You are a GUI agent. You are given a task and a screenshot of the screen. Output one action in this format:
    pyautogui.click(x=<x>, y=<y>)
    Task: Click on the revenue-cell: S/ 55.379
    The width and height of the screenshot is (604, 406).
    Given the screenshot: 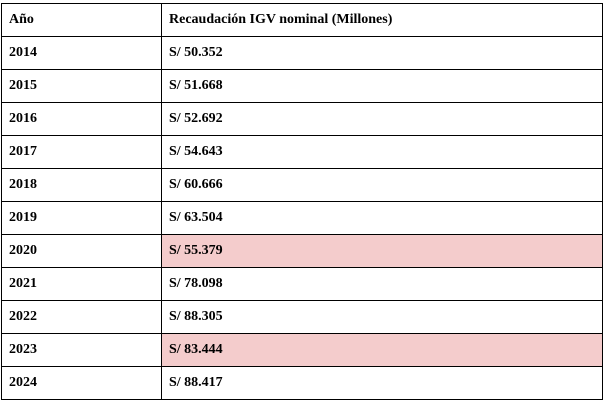 What is the action you would take?
    pyautogui.click(x=382, y=251)
    